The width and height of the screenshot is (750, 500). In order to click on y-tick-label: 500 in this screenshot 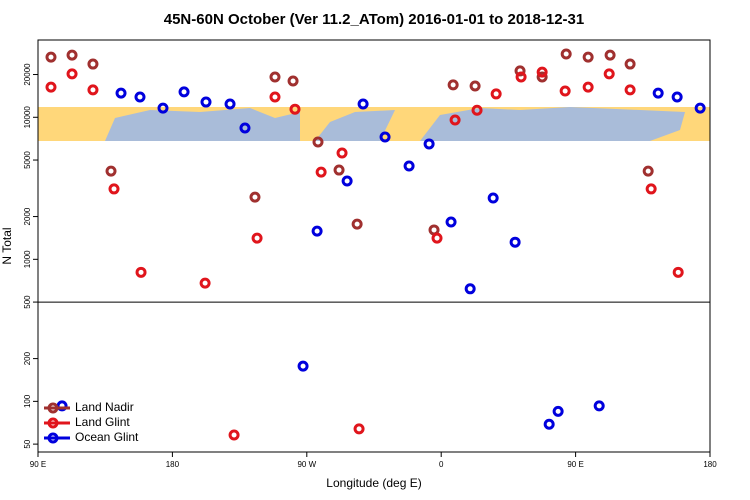, I will do `click(27, 302)`.